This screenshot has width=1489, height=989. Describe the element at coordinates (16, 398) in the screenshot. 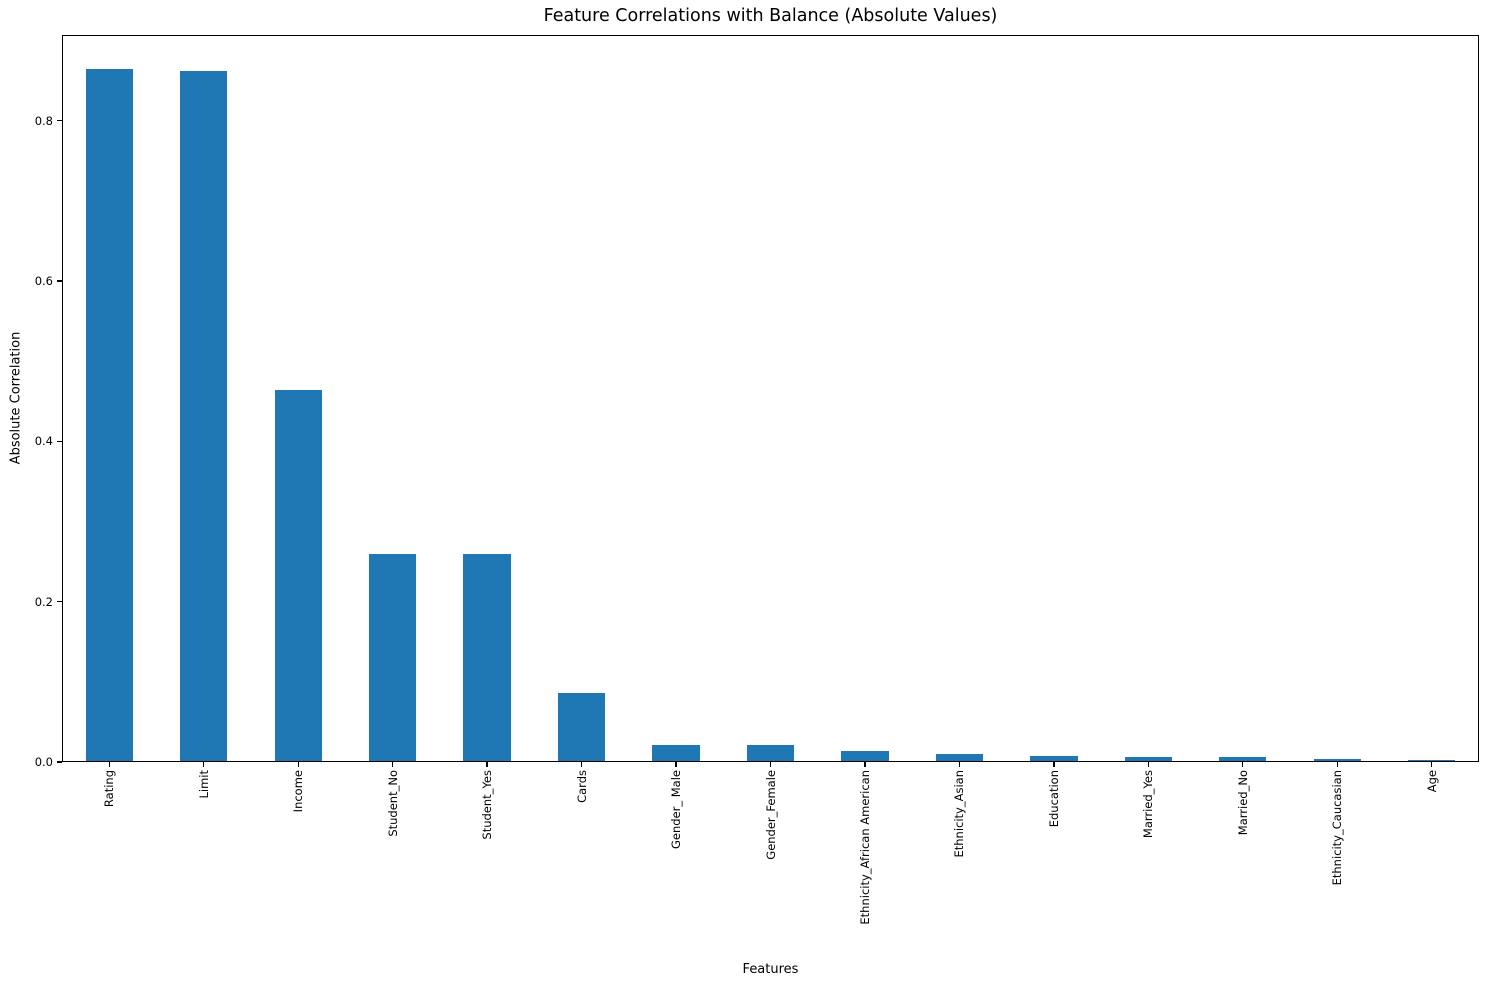

I see `y-axis-label: Absolute Correlation` at that location.